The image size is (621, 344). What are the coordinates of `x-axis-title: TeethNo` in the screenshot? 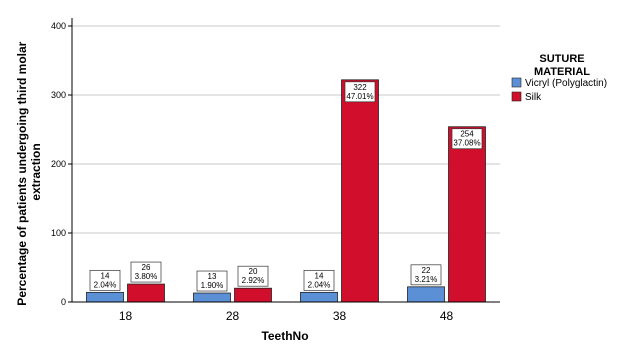 It's located at (284, 336).